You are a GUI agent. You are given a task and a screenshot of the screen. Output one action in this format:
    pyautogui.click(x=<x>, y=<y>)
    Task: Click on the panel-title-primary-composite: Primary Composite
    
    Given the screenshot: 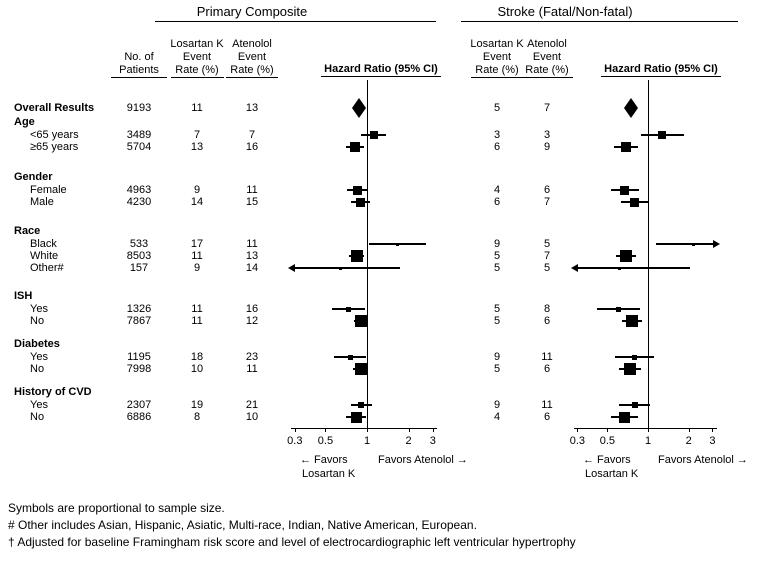 What is the action you would take?
    pyautogui.click(x=252, y=11)
    